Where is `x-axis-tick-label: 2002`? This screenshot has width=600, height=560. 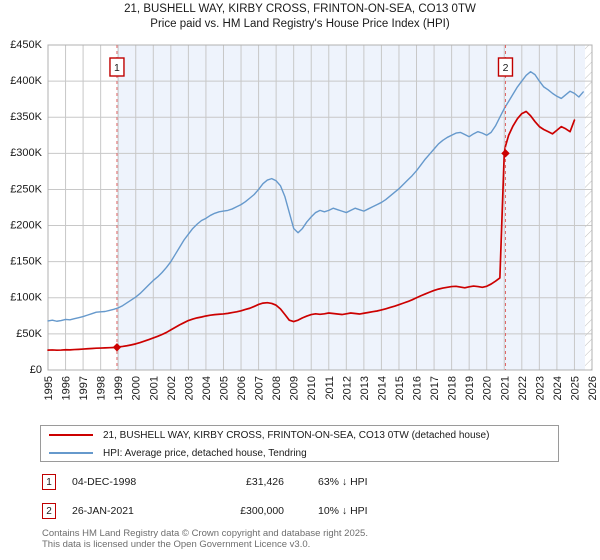 x-axis-tick-label: 2002 is located at coordinates (172, 388).